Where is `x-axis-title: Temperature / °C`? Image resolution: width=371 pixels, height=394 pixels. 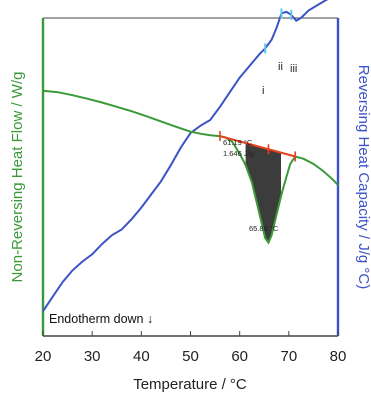
x-axis-title: Temperature / °C is located at coordinates (190, 384).